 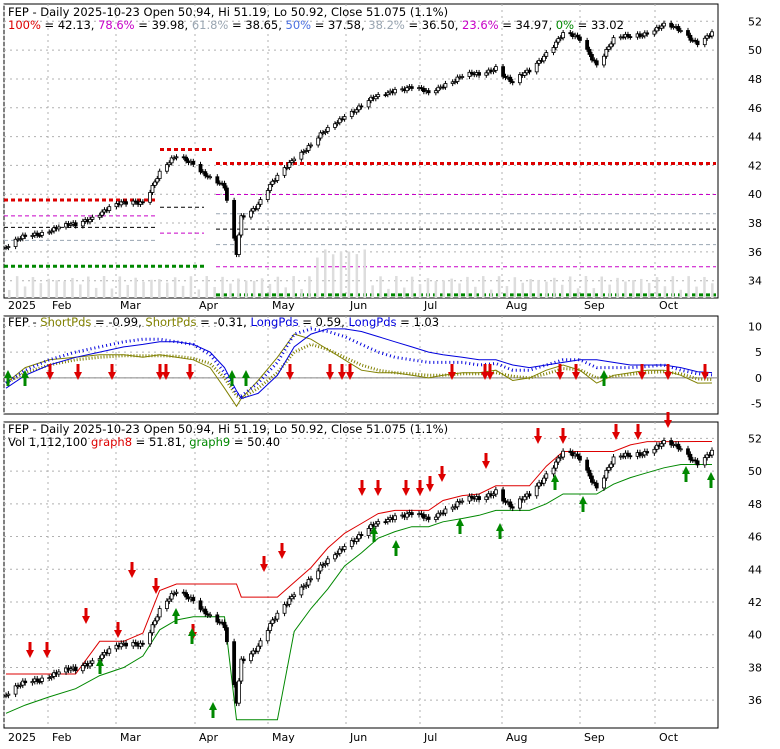 I want to click on legend-part: Vol 1,112,100, so click(x=49, y=442).